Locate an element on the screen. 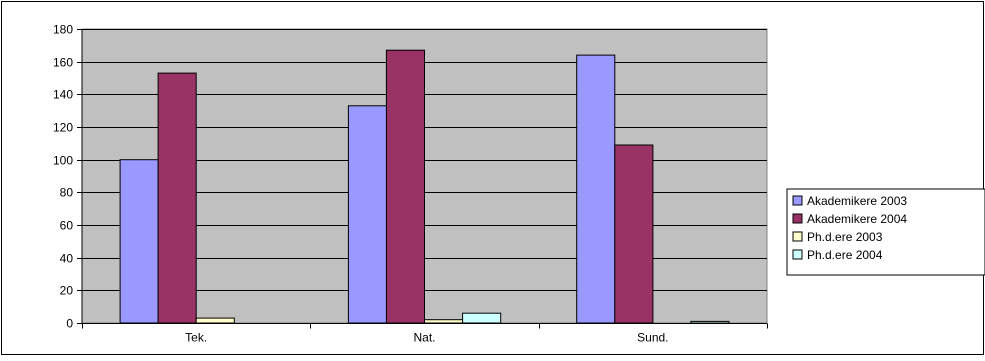  legend-label: Akademikere 2004 is located at coordinates (857, 219).